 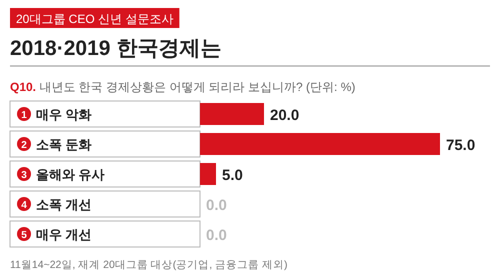 What do you see at coordinates (56, 114) in the screenshot?
I see `y-tick-label: 1 매우 악화` at bounding box center [56, 114].